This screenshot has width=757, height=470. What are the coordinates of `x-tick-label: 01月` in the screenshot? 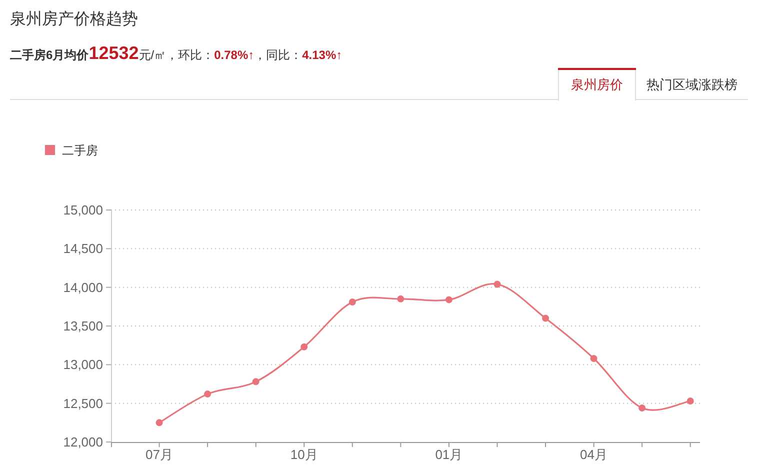 It's located at (449, 454).